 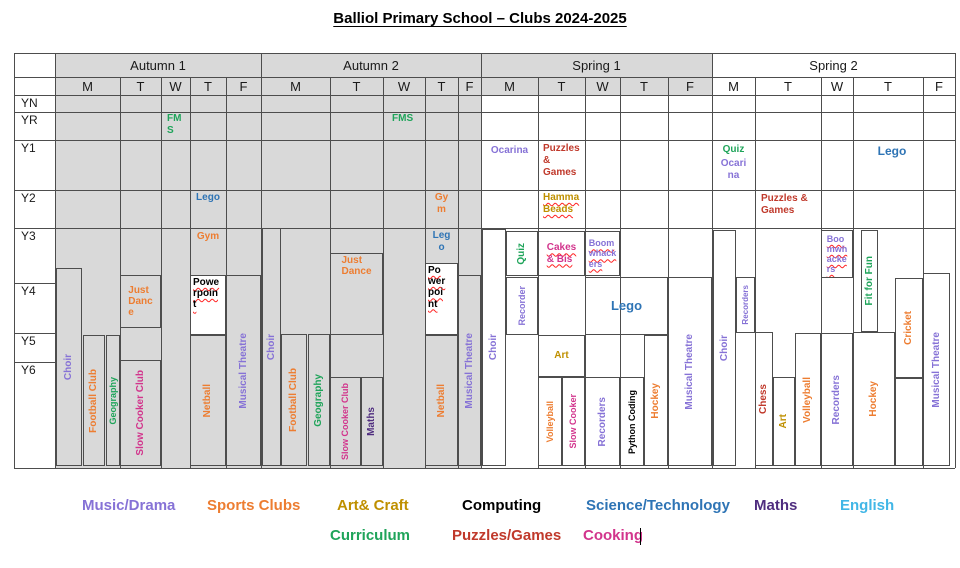 I want to click on legend-computing: Computing, so click(x=502, y=505).